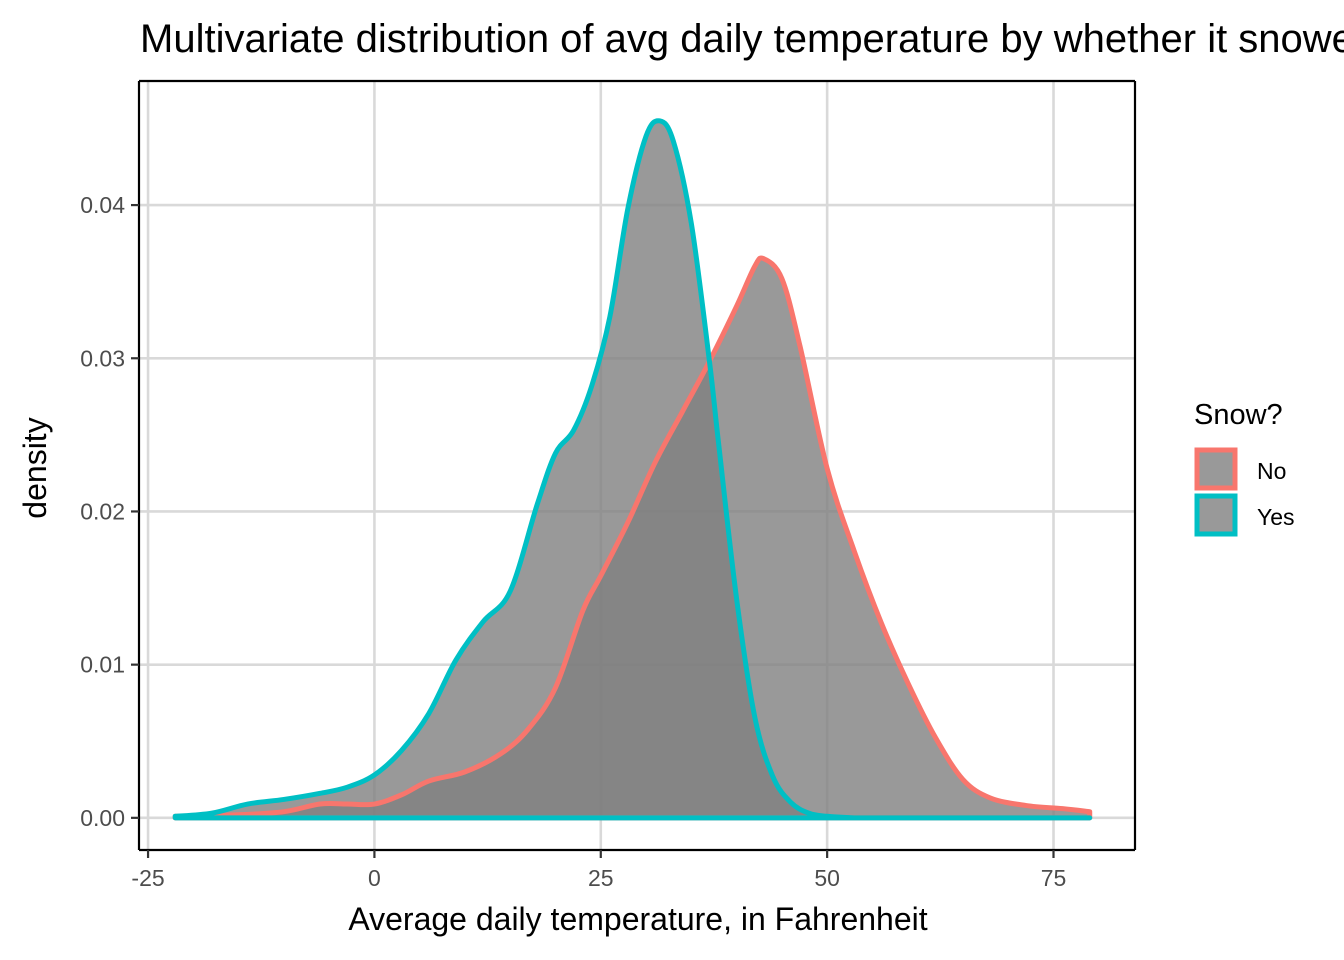  I want to click on y-tick-label: 0.04, so click(102, 205).